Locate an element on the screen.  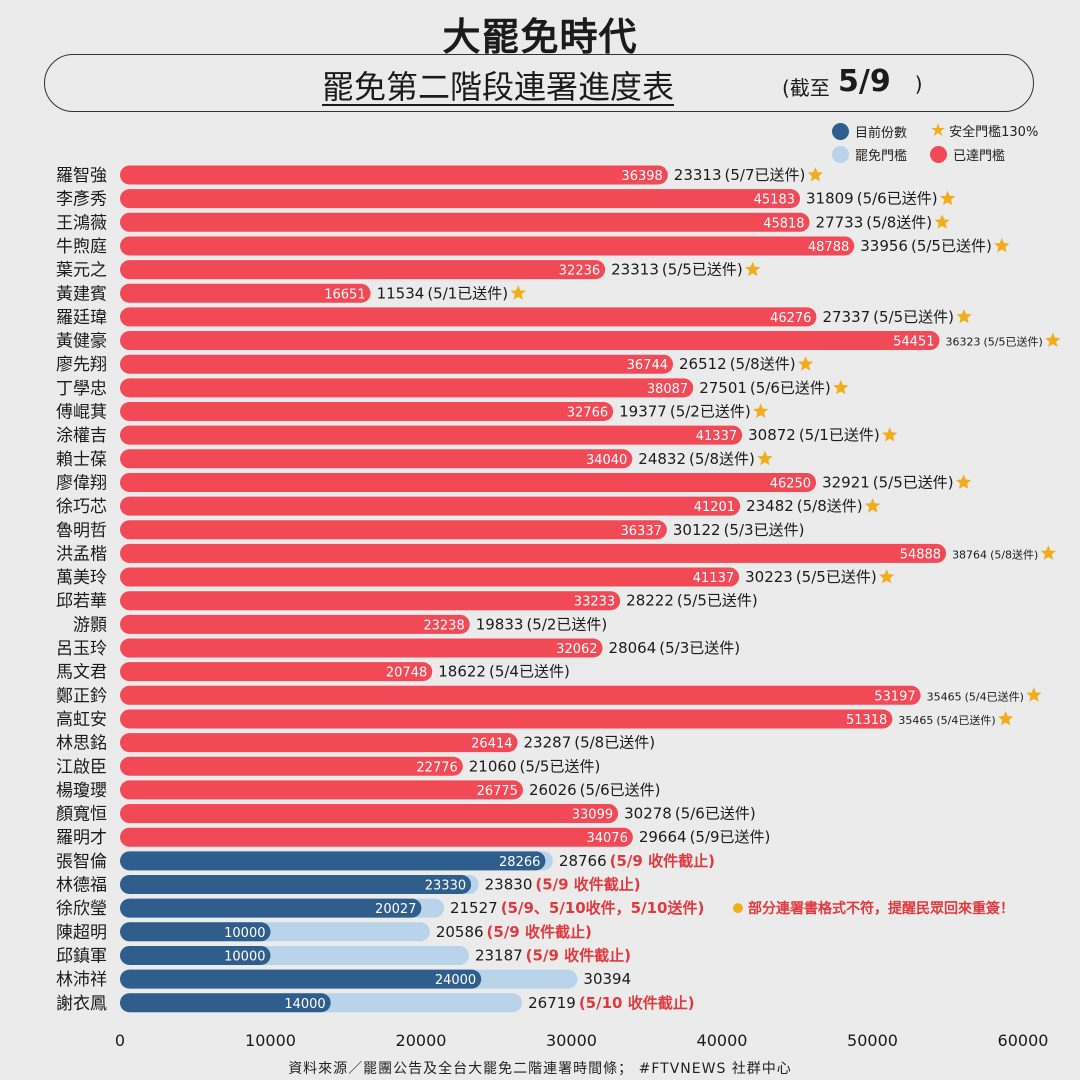
row-28-name: 顏寬恒 is located at coordinates (81, 815).